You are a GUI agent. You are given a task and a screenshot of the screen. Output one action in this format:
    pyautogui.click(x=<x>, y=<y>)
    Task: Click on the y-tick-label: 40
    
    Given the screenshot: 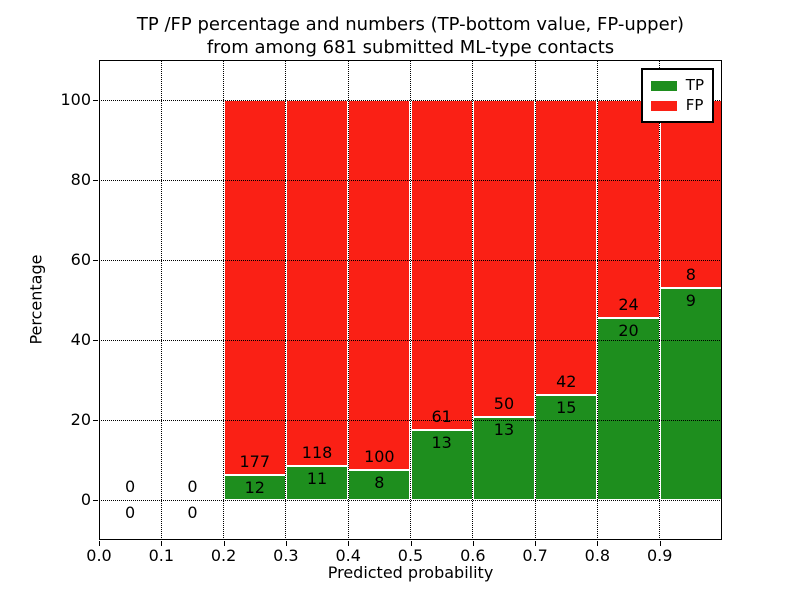 What is the action you would take?
    pyautogui.click(x=80, y=339)
    